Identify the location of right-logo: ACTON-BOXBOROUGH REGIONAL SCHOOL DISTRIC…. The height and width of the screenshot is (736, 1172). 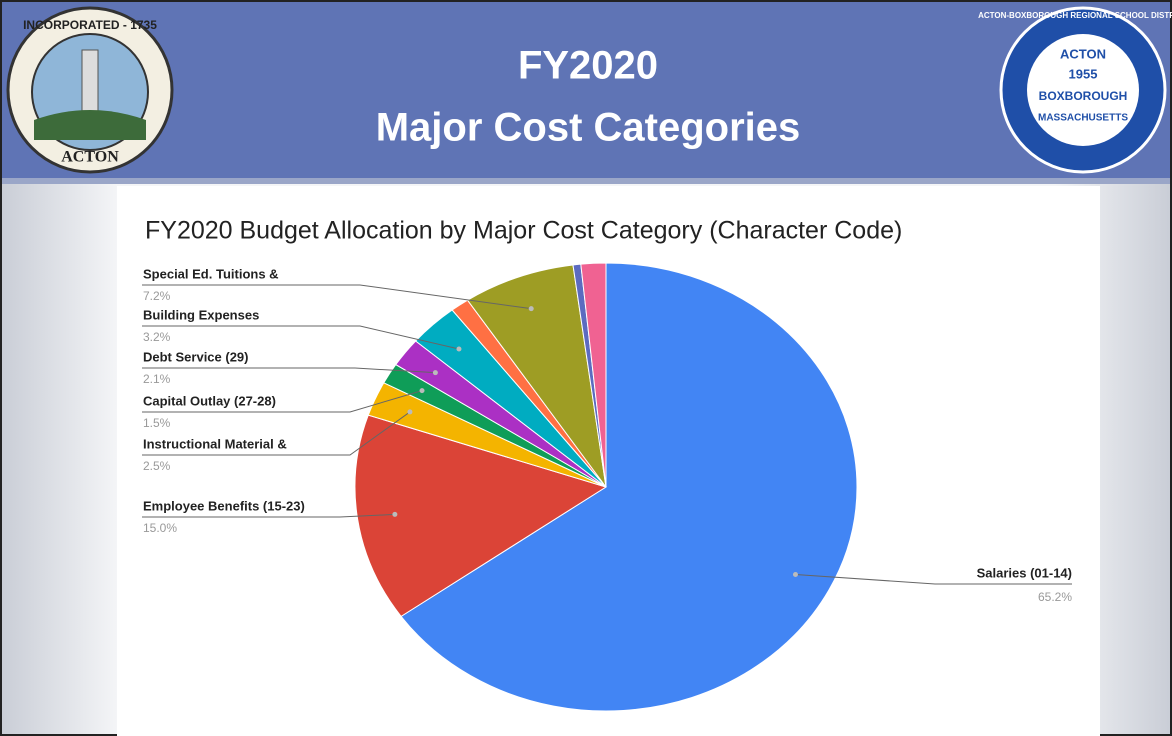
(1075, 90).